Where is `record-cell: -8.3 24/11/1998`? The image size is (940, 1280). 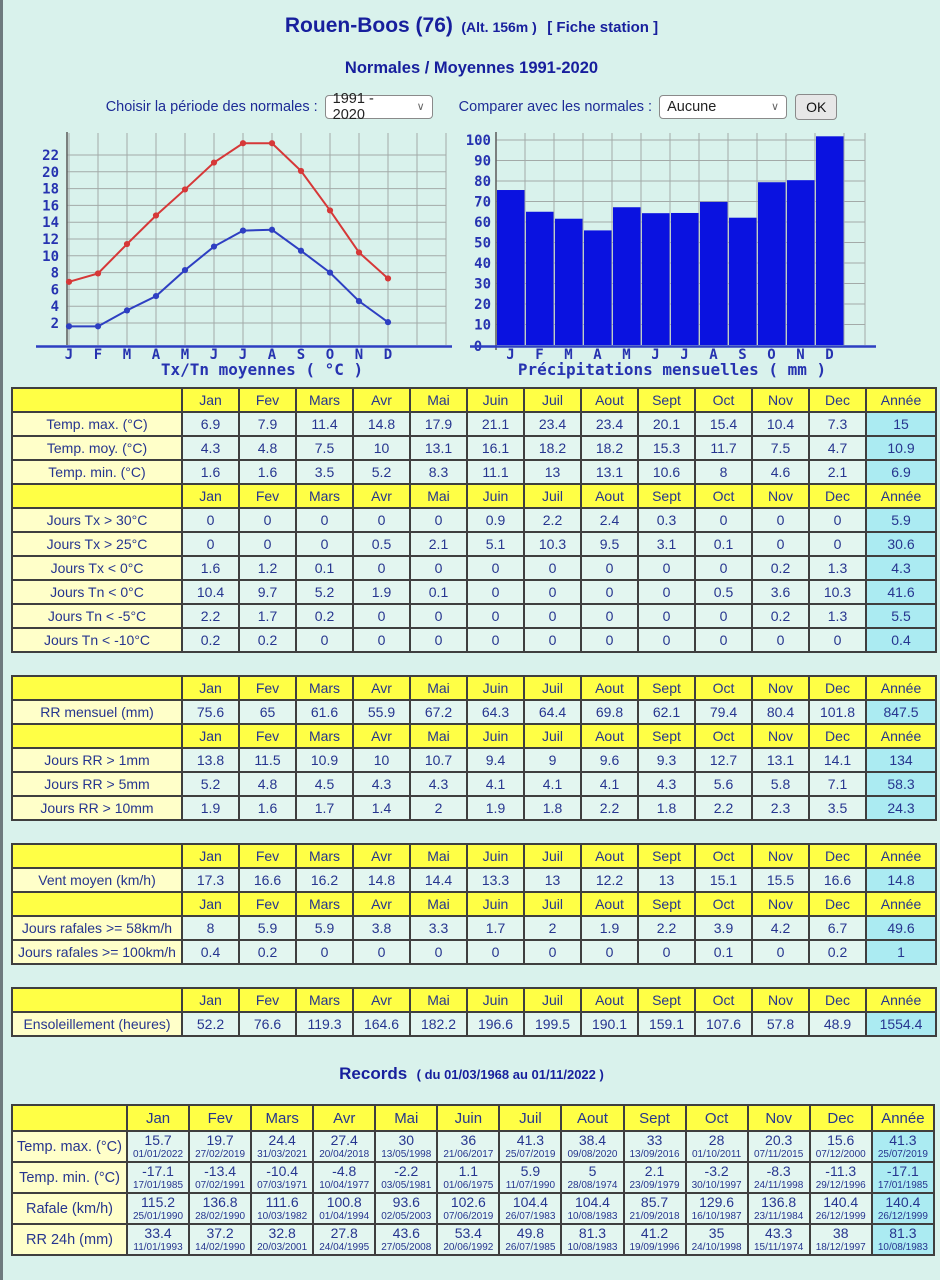 record-cell: -8.3 24/11/1998 is located at coordinates (778, 1177).